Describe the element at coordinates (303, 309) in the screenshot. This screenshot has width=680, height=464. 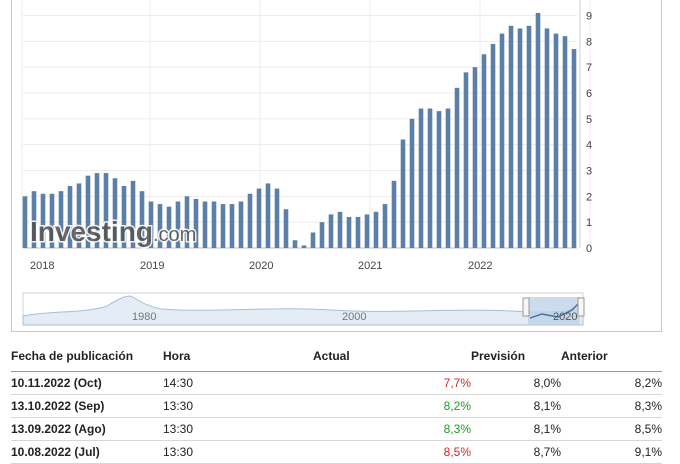
I see `range-navigator: 1980 2000 2020` at that location.